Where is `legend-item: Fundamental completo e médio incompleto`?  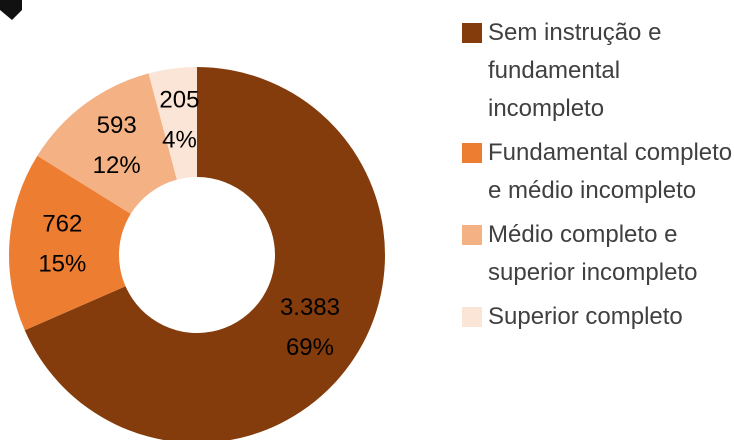
legend-item: Fundamental completo e médio incompleto is located at coordinates (598, 172).